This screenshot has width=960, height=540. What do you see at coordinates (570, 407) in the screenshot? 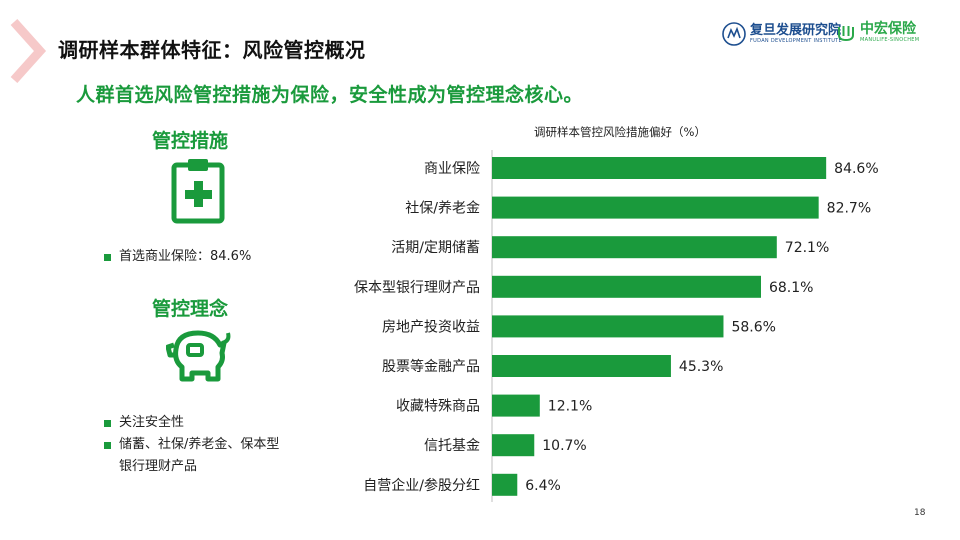
I see `value-label: 12.1%` at bounding box center [570, 407].